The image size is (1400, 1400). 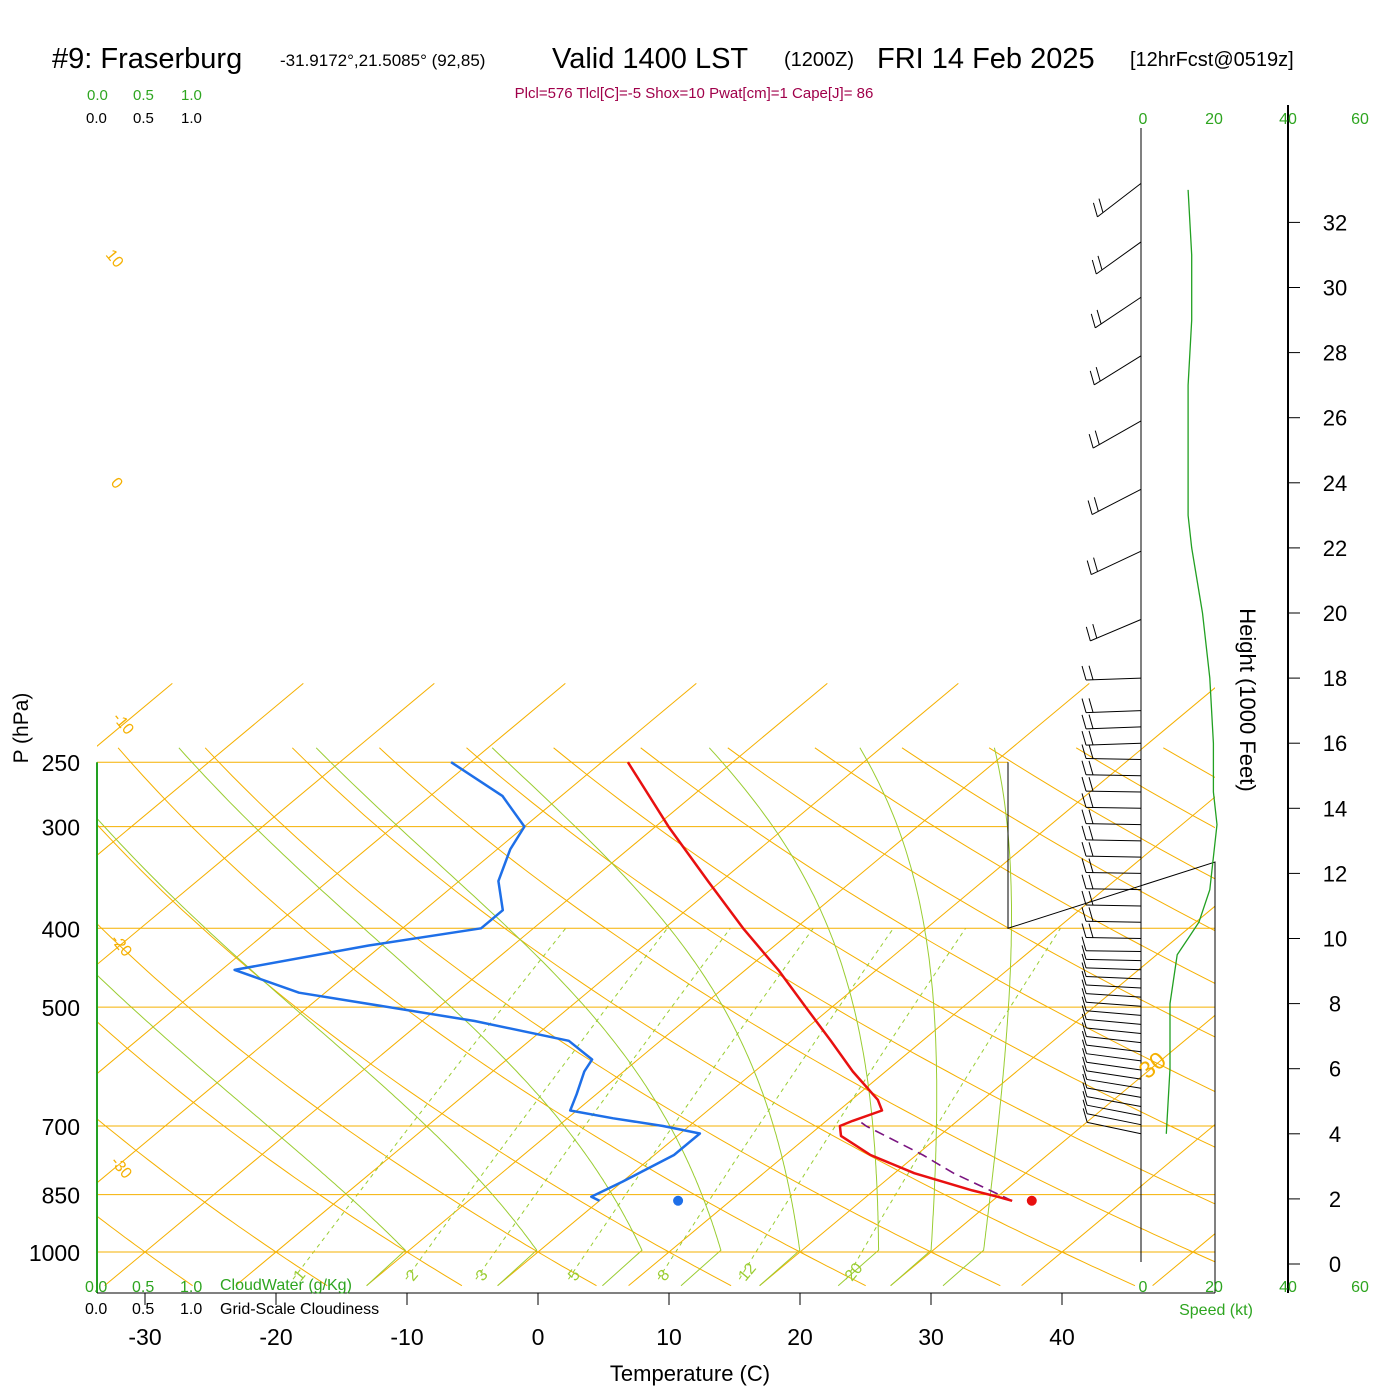 What do you see at coordinates (1335, 222) in the screenshot?
I see `height-tick-label: 32` at bounding box center [1335, 222].